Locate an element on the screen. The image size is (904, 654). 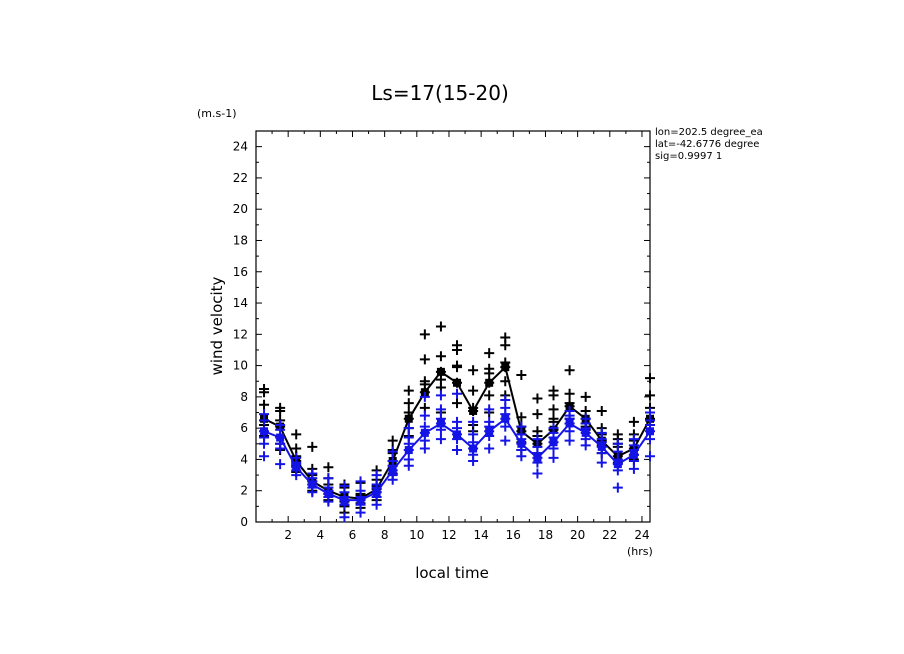
y-tick-label: 4 is located at coordinates (244, 459).